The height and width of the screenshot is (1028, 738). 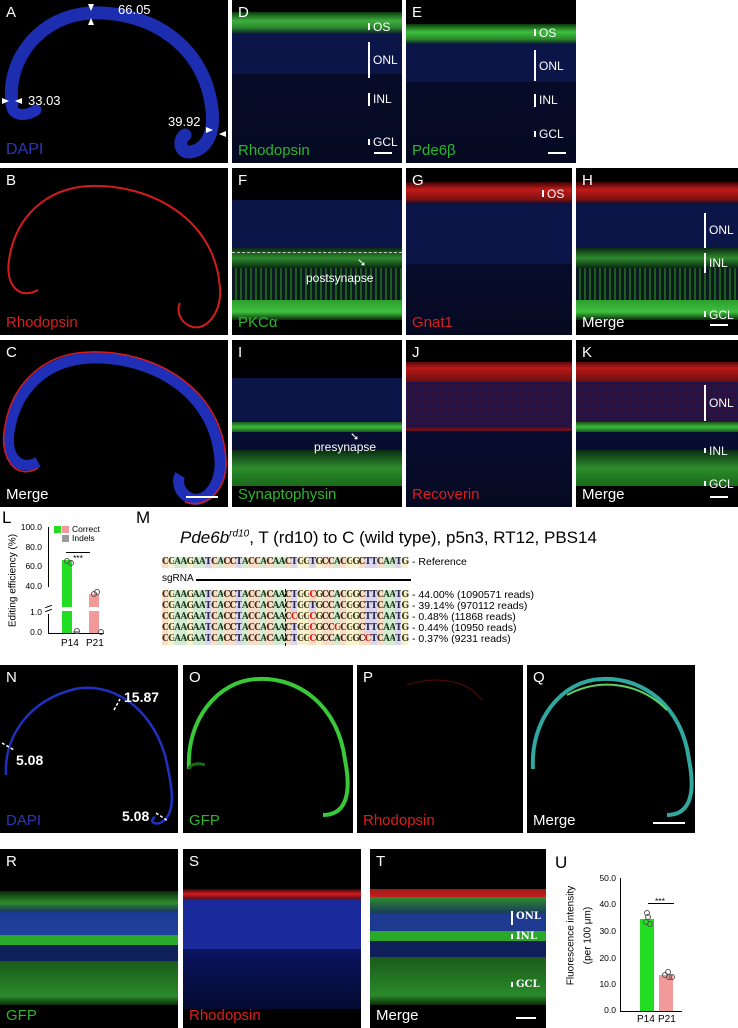 What do you see at coordinates (204, 820) in the screenshot?
I see `stain-label: GFP` at bounding box center [204, 820].